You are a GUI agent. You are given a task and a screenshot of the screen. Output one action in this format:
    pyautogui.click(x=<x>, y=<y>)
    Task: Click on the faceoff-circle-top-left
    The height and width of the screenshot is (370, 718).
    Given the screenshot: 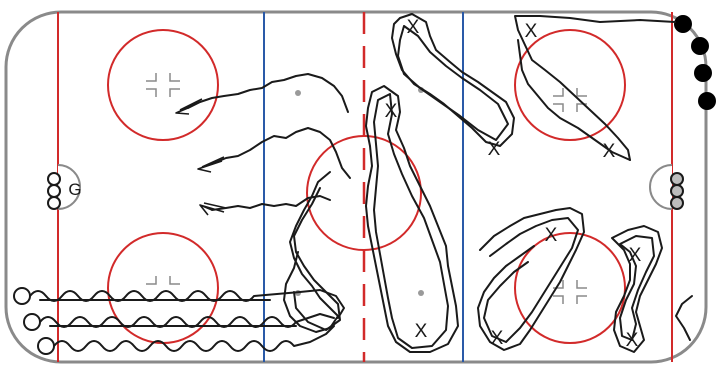 What is the action you would take?
    pyautogui.click(x=163, y=85)
    